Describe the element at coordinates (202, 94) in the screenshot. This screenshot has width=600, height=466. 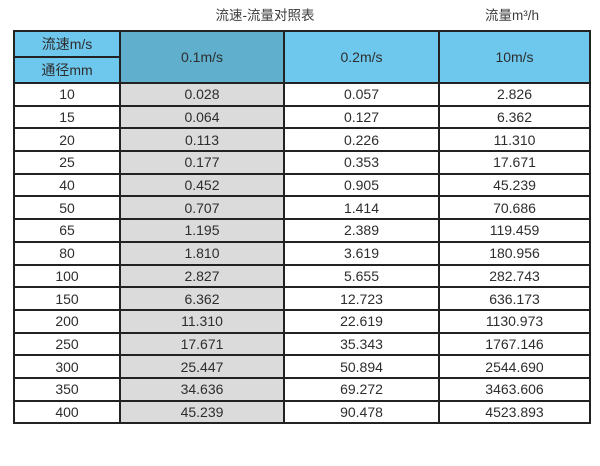
I see `flow-value-cell: 0.028` at that location.